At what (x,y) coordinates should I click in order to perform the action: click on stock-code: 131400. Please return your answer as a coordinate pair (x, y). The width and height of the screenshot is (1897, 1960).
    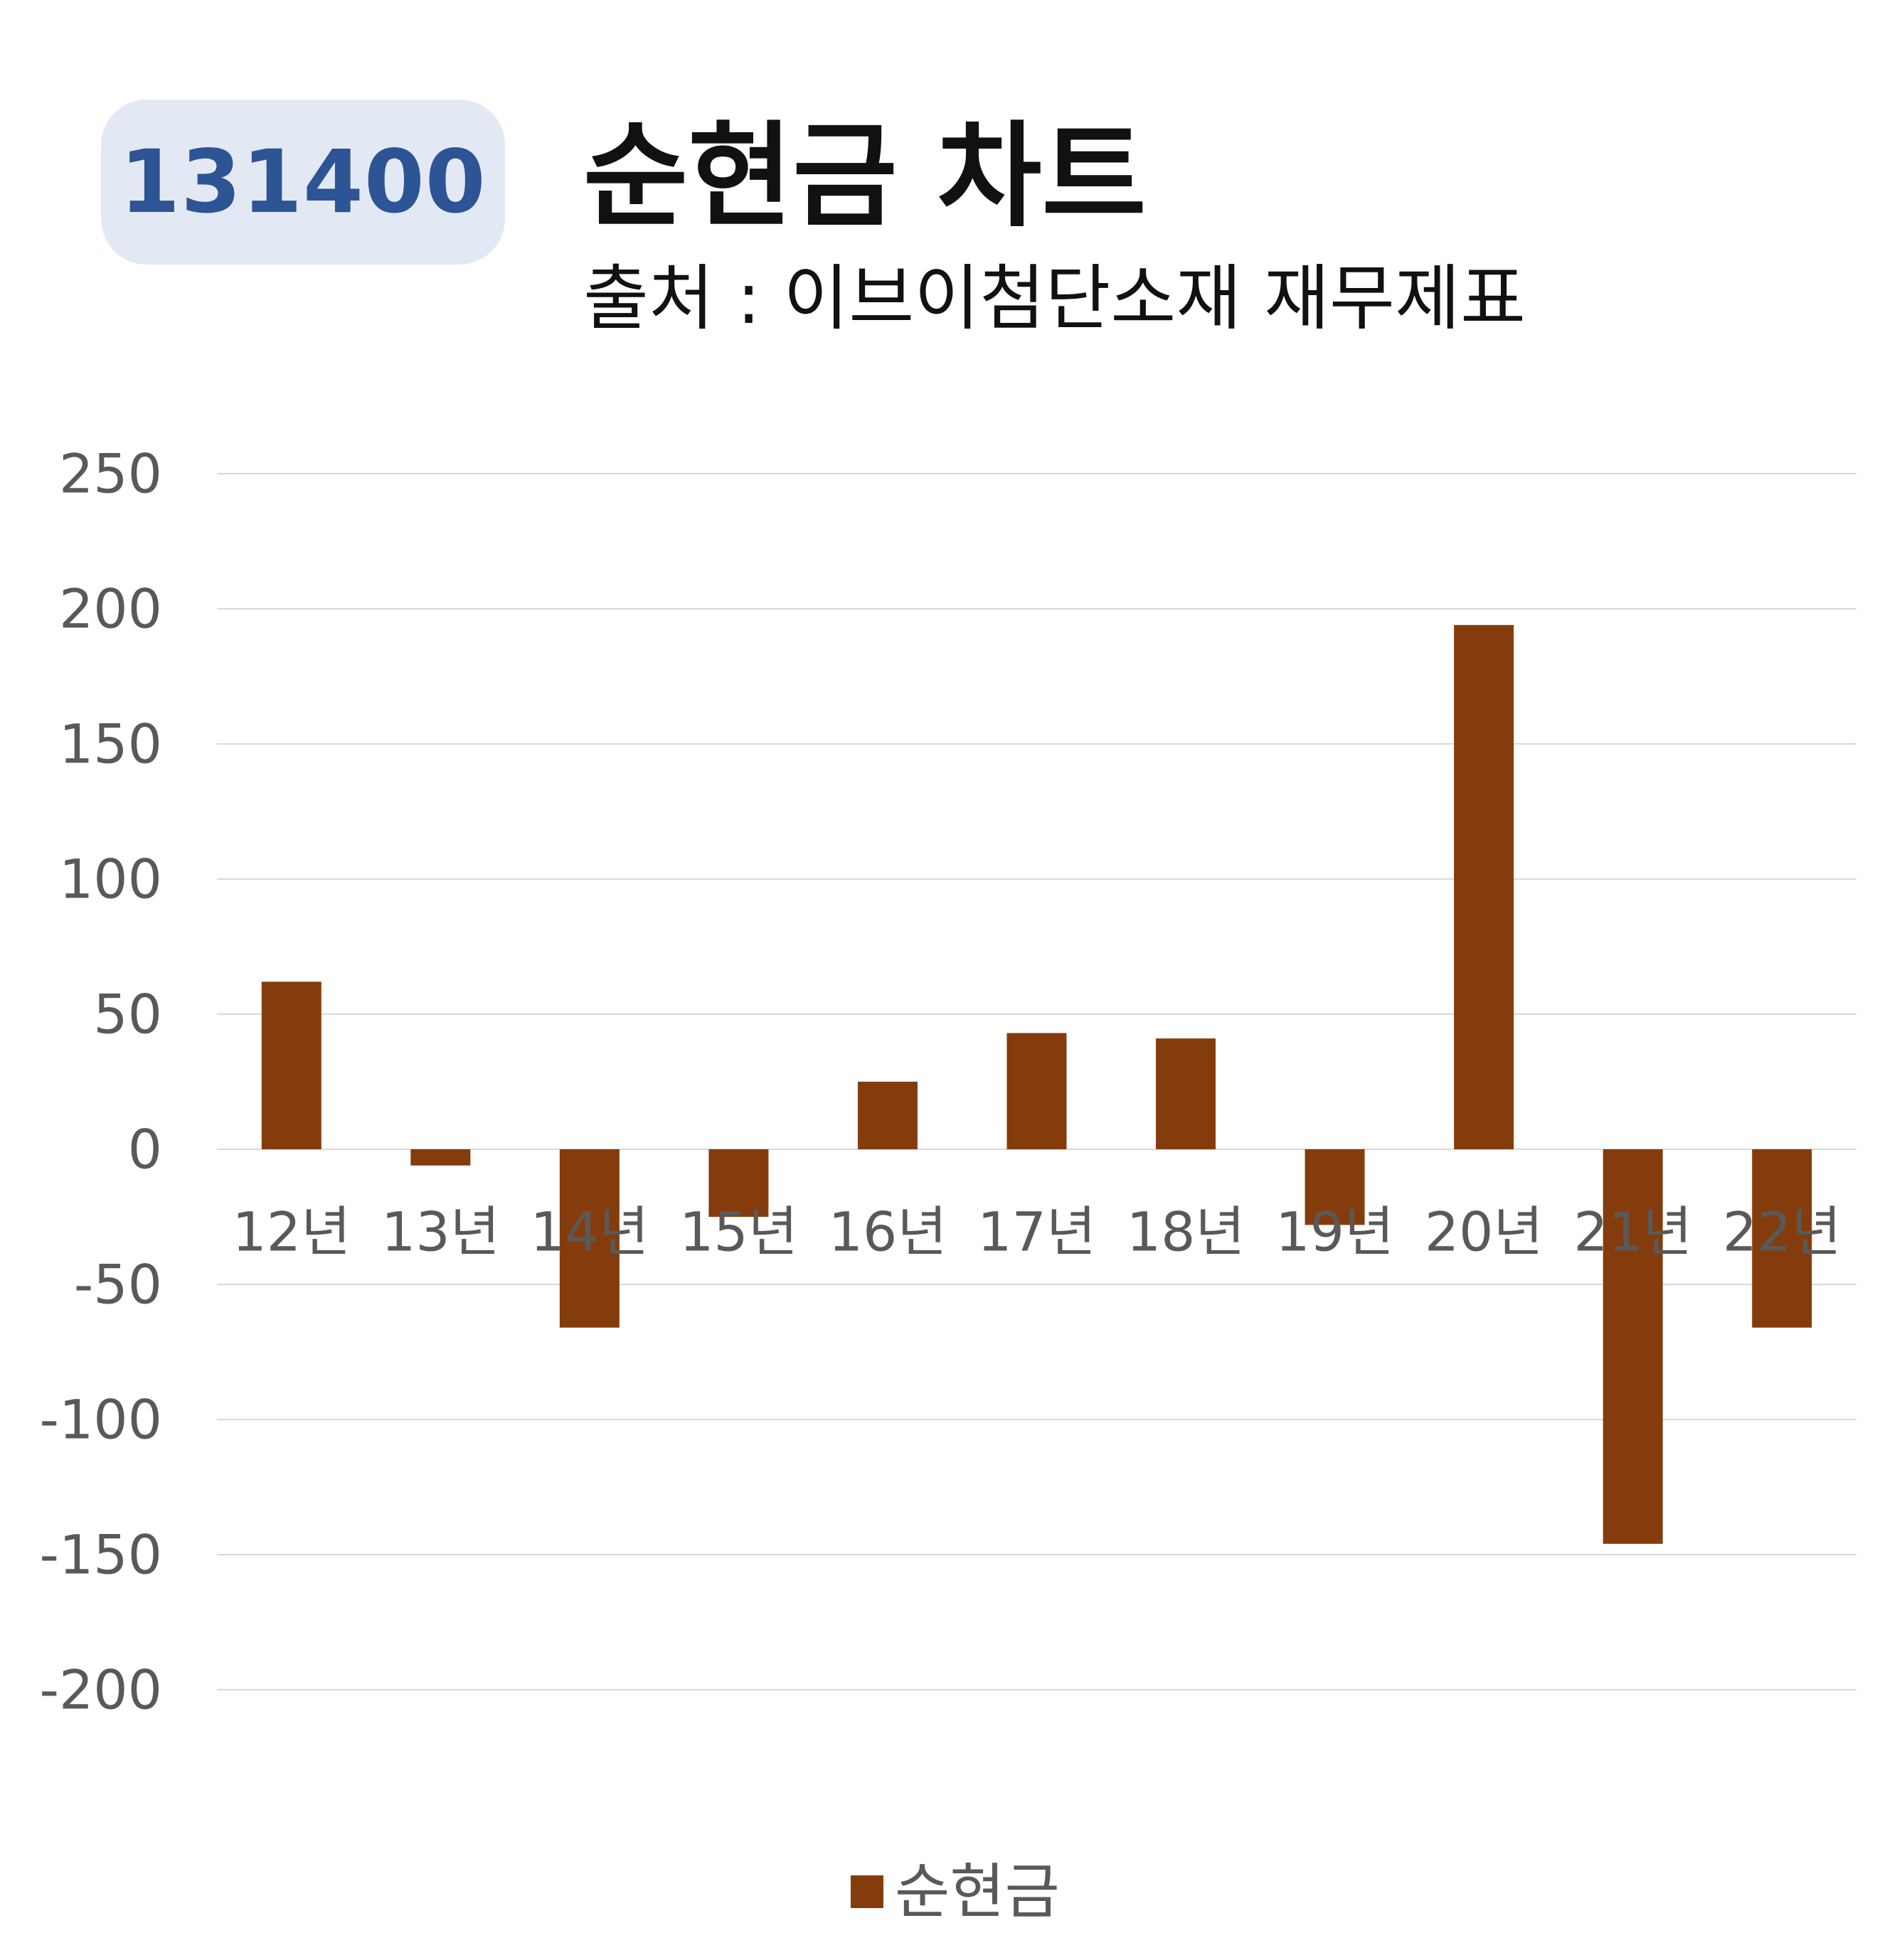
    Looking at the image, I should click on (303, 182).